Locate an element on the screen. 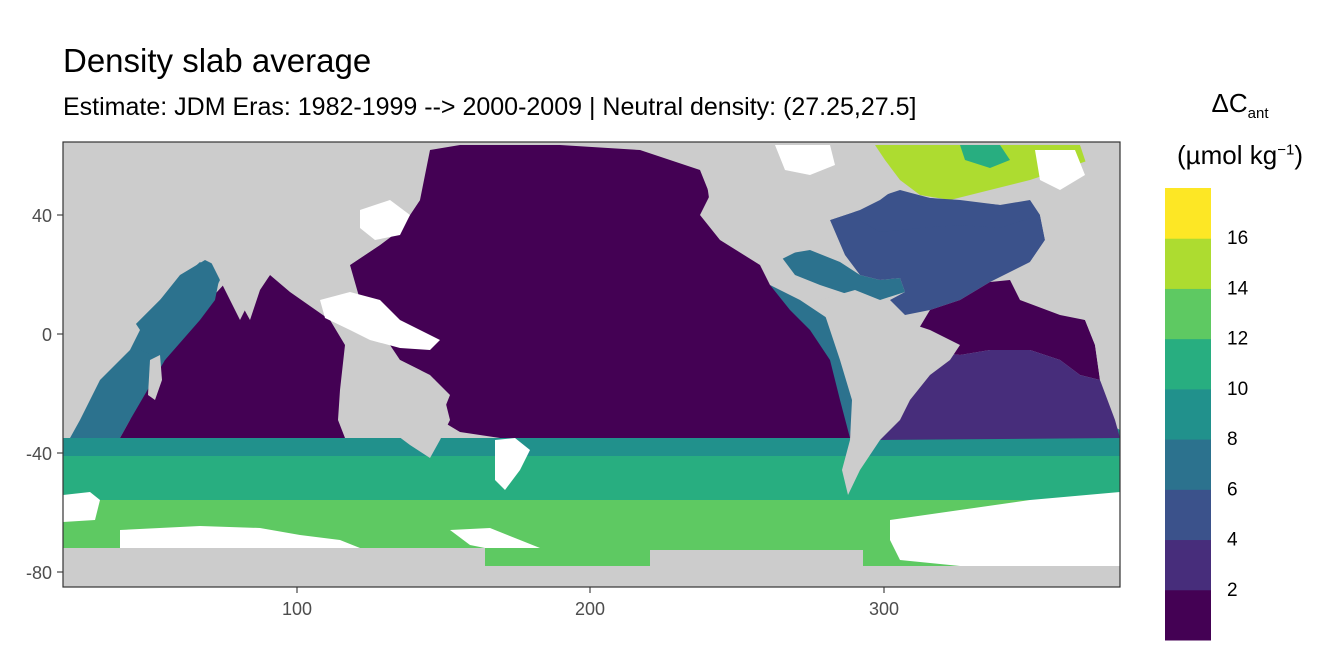 This screenshot has width=1344, height=672. region-subpolar-north-atlantic is located at coordinates (982, 172).